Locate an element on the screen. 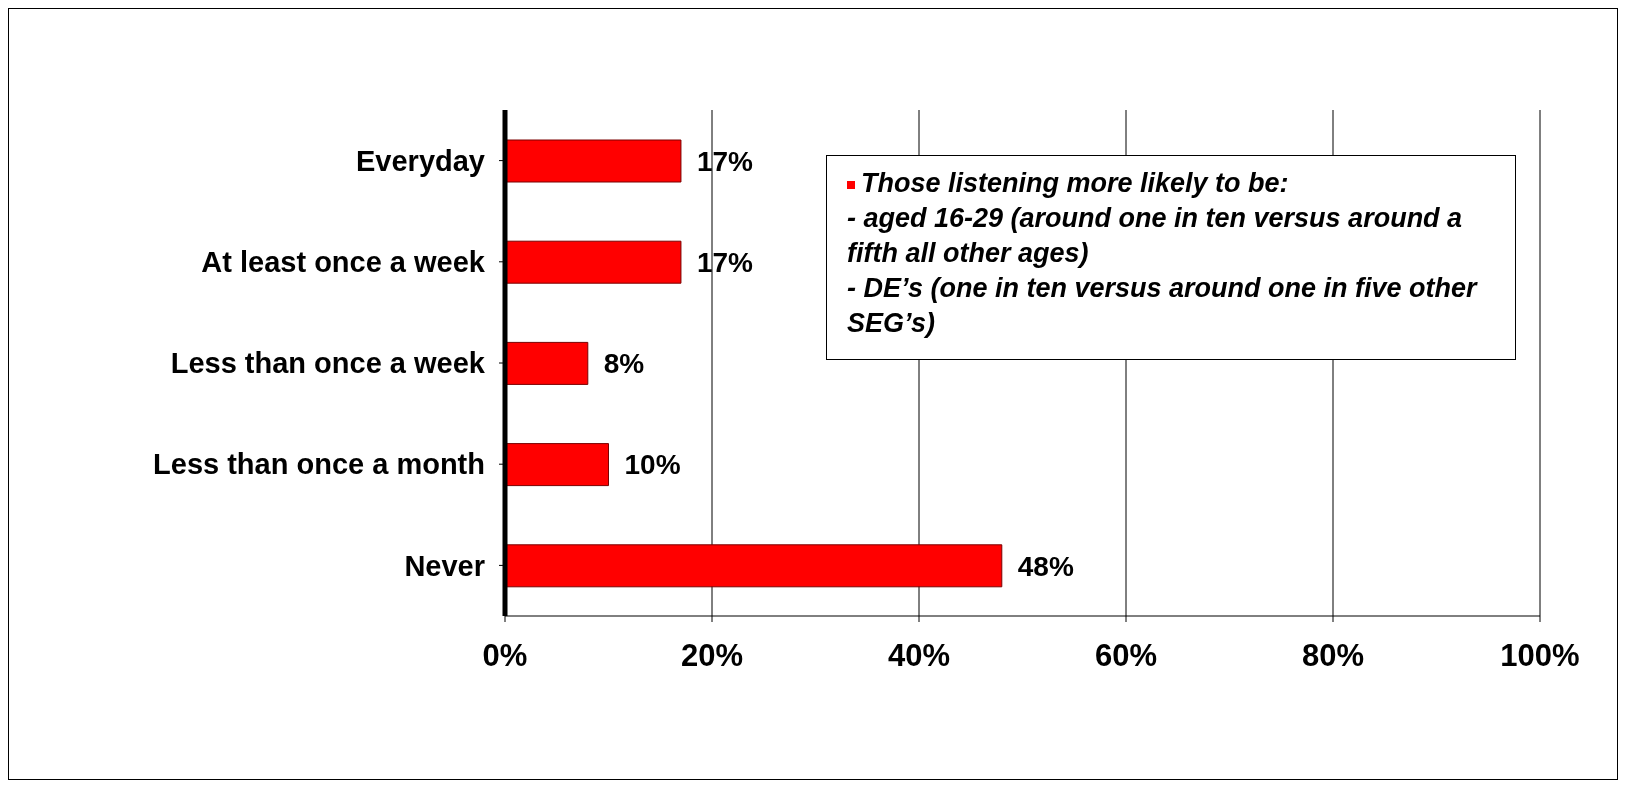 Image resolution: width=1628 pixels, height=790 pixels. x-tick-label: 0% is located at coordinates (505, 656).